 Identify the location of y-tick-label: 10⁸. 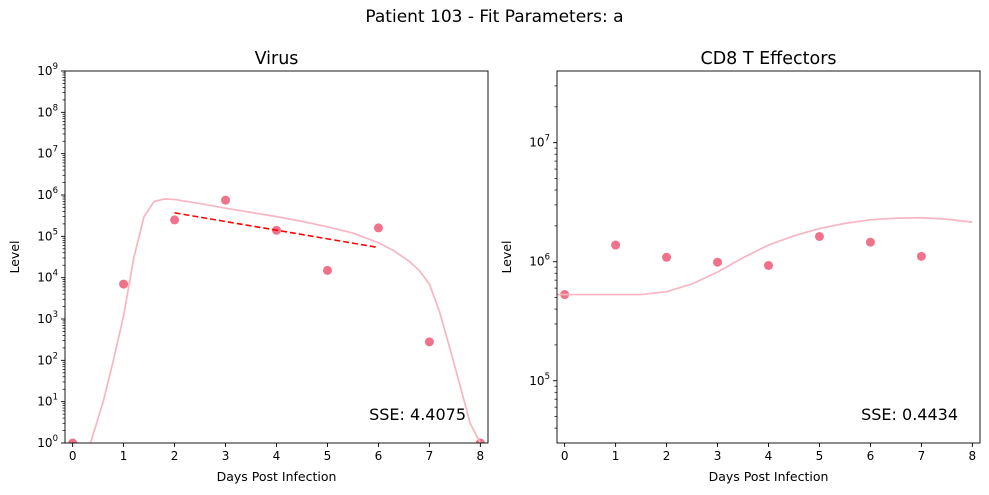
(47, 111).